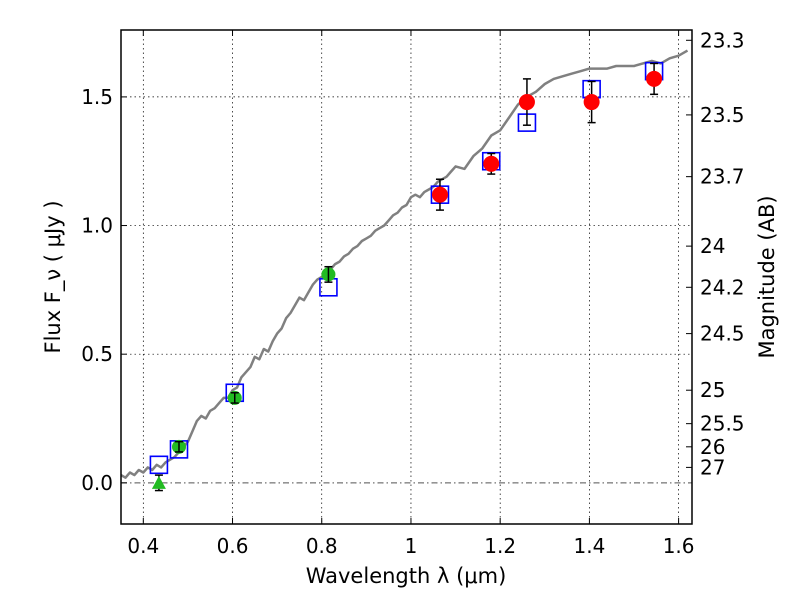 Image resolution: width=800 pixels, height=600 pixels. Describe the element at coordinates (158, 482) in the screenshot. I see `upper-limit-triangle` at that location.